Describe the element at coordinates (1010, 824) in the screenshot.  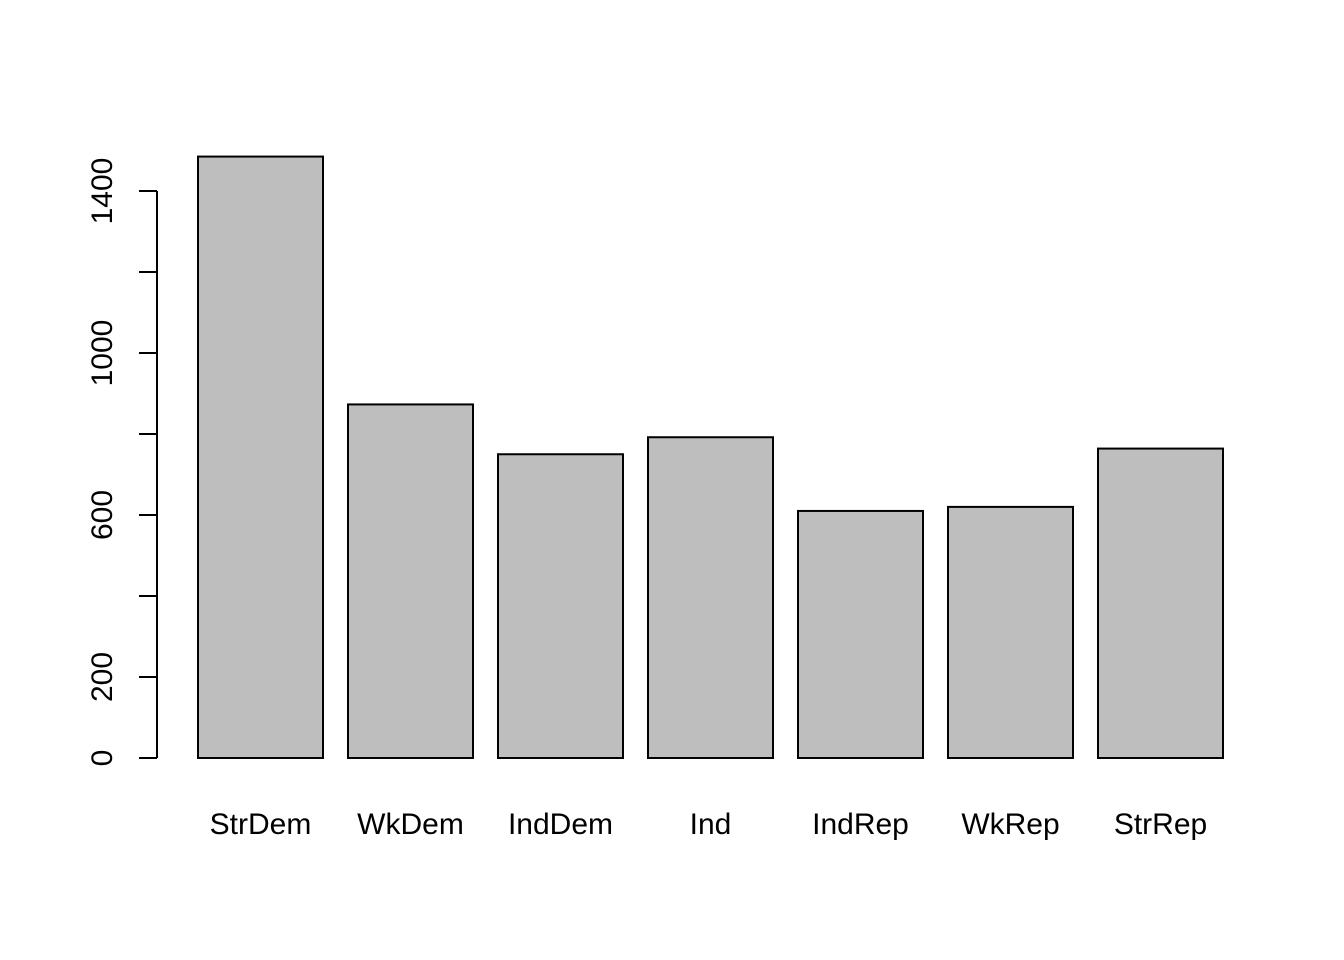
I see `x-label-wkrep: WkRep` at that location.